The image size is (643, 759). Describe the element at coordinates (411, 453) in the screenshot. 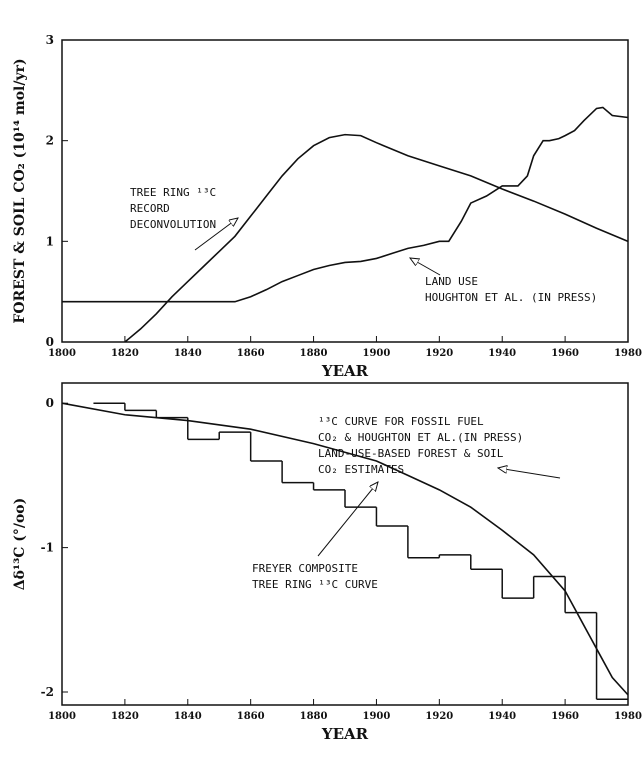

I see `annotation: LAND-USE-BASED FOREST & SOIL` at that location.